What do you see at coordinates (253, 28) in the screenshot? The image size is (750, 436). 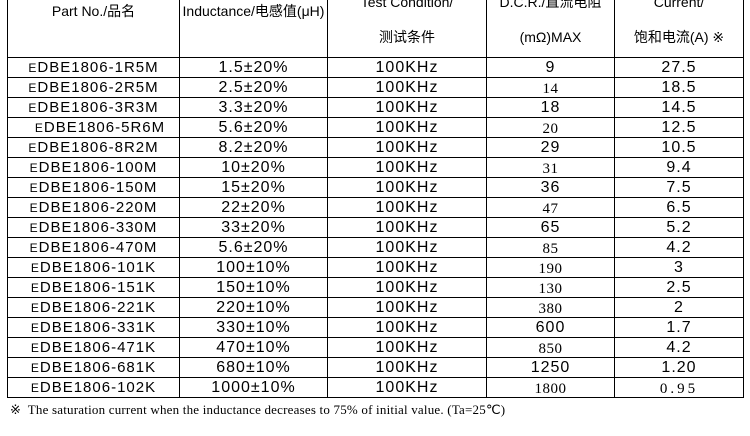 I see `header-cell-inductance: Inductance/电感值(μH)` at bounding box center [253, 28].